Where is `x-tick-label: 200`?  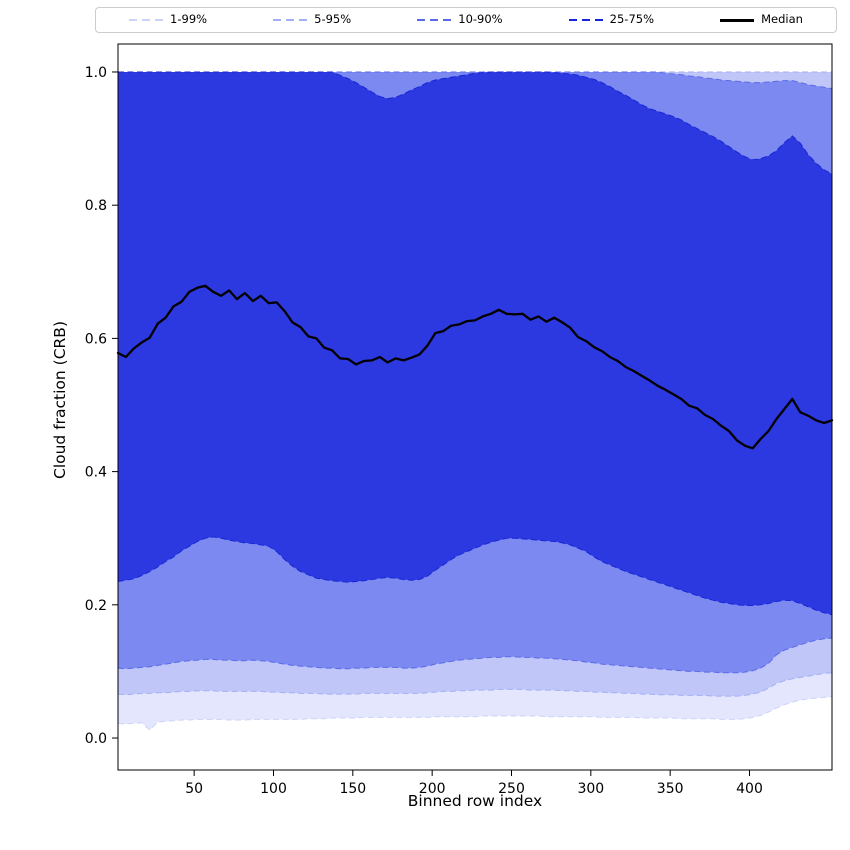 x-tick-label: 200 is located at coordinates (432, 789).